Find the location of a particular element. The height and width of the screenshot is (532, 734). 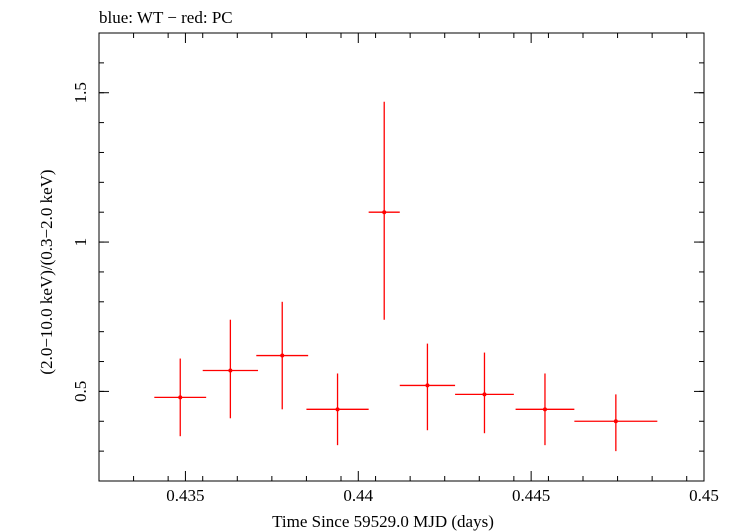

x-tick-label: 0.435 is located at coordinates (185, 495).